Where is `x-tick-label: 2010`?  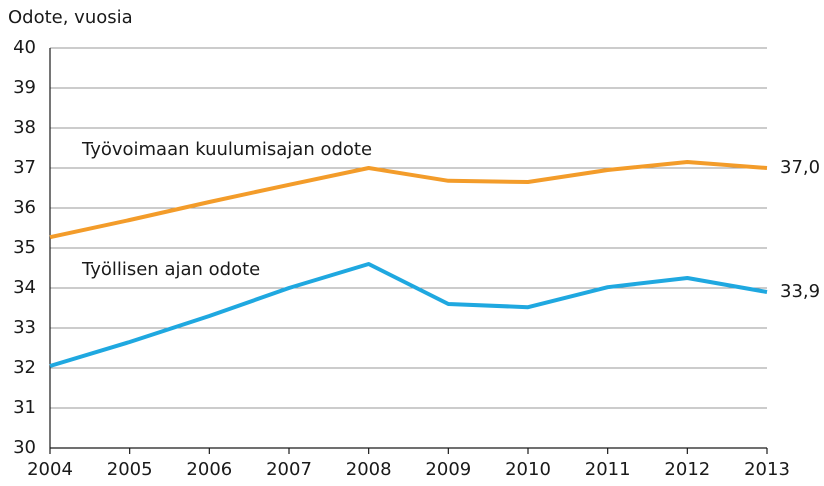 x-tick-label: 2010 is located at coordinates (528, 469).